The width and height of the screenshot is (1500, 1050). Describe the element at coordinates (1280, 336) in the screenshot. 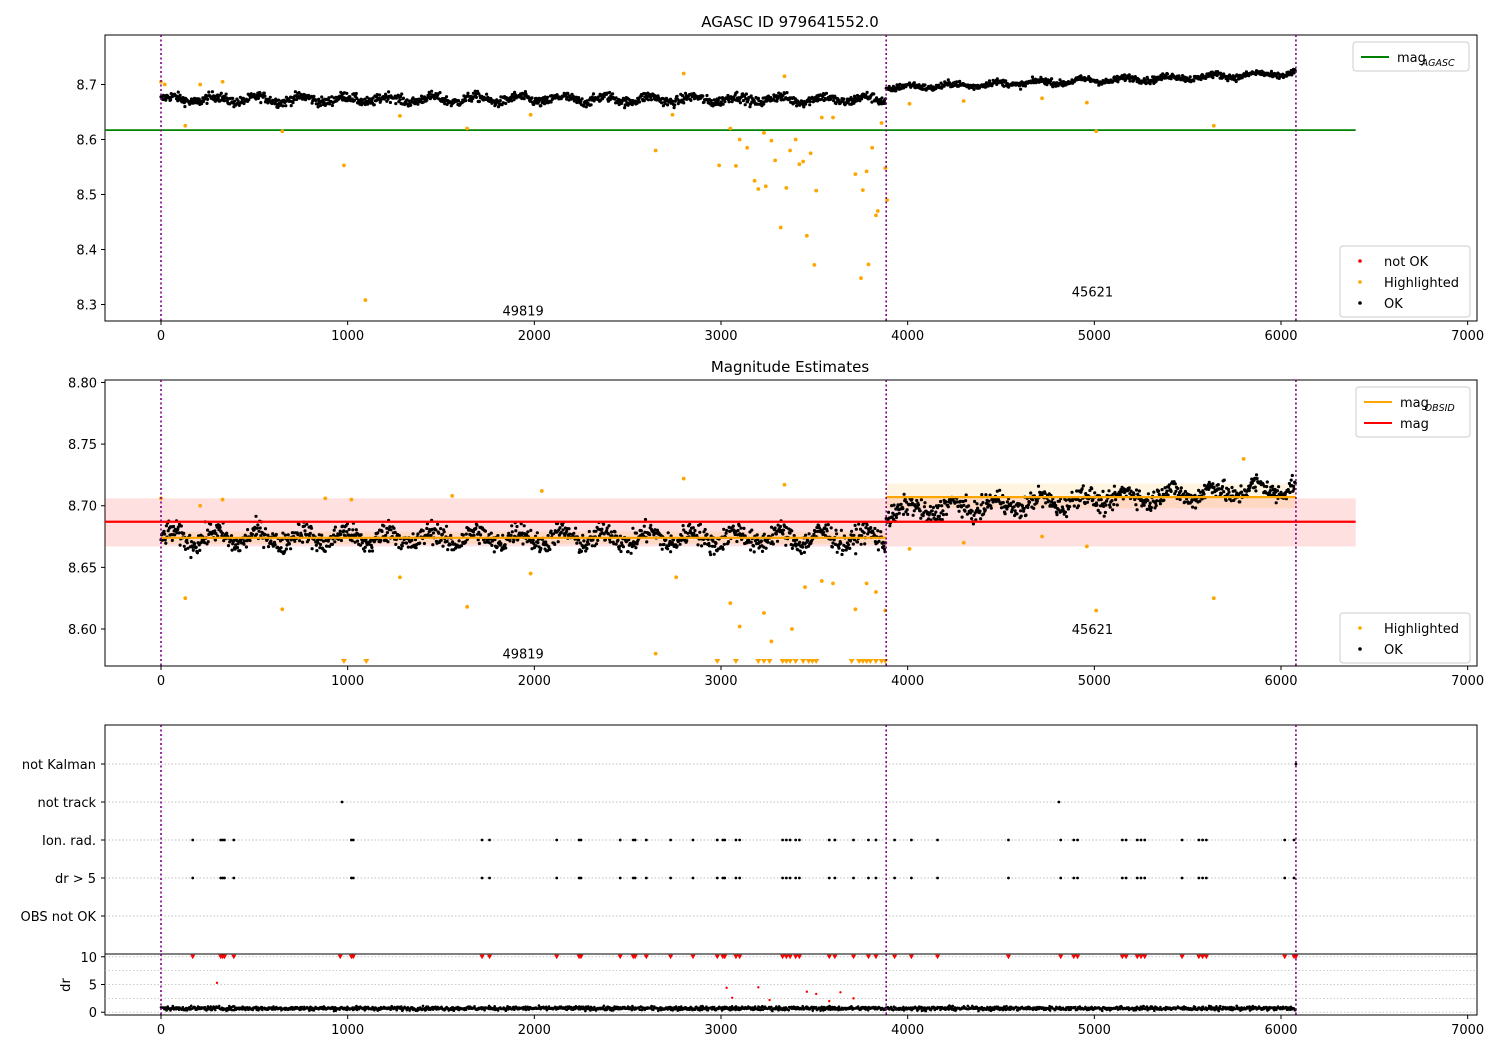

I see `x-tick-label: 6000` at that location.